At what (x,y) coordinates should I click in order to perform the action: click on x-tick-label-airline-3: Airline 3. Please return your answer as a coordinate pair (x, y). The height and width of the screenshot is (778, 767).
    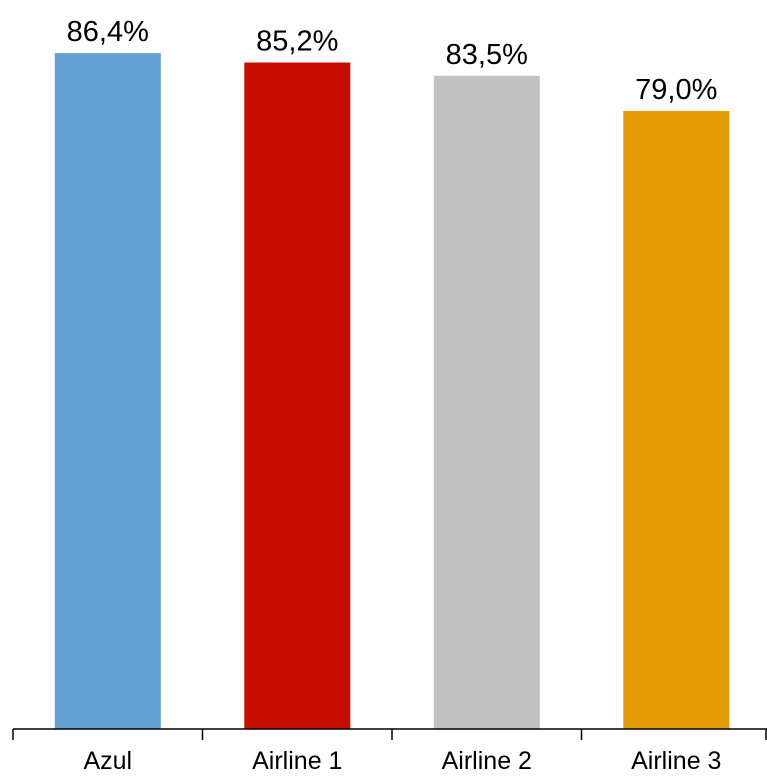
    Looking at the image, I should click on (676, 761).